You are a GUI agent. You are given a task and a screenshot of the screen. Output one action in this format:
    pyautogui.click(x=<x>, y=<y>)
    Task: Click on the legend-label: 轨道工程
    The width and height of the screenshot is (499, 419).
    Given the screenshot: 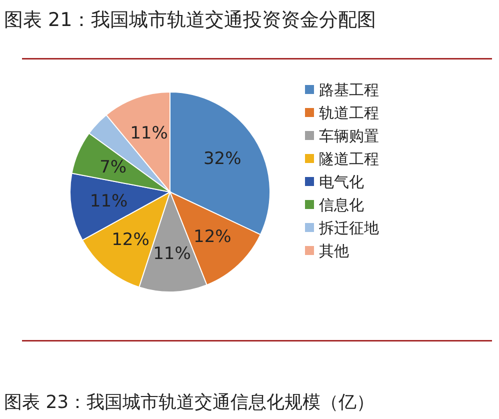 What is the action you would take?
    pyautogui.click(x=349, y=113)
    